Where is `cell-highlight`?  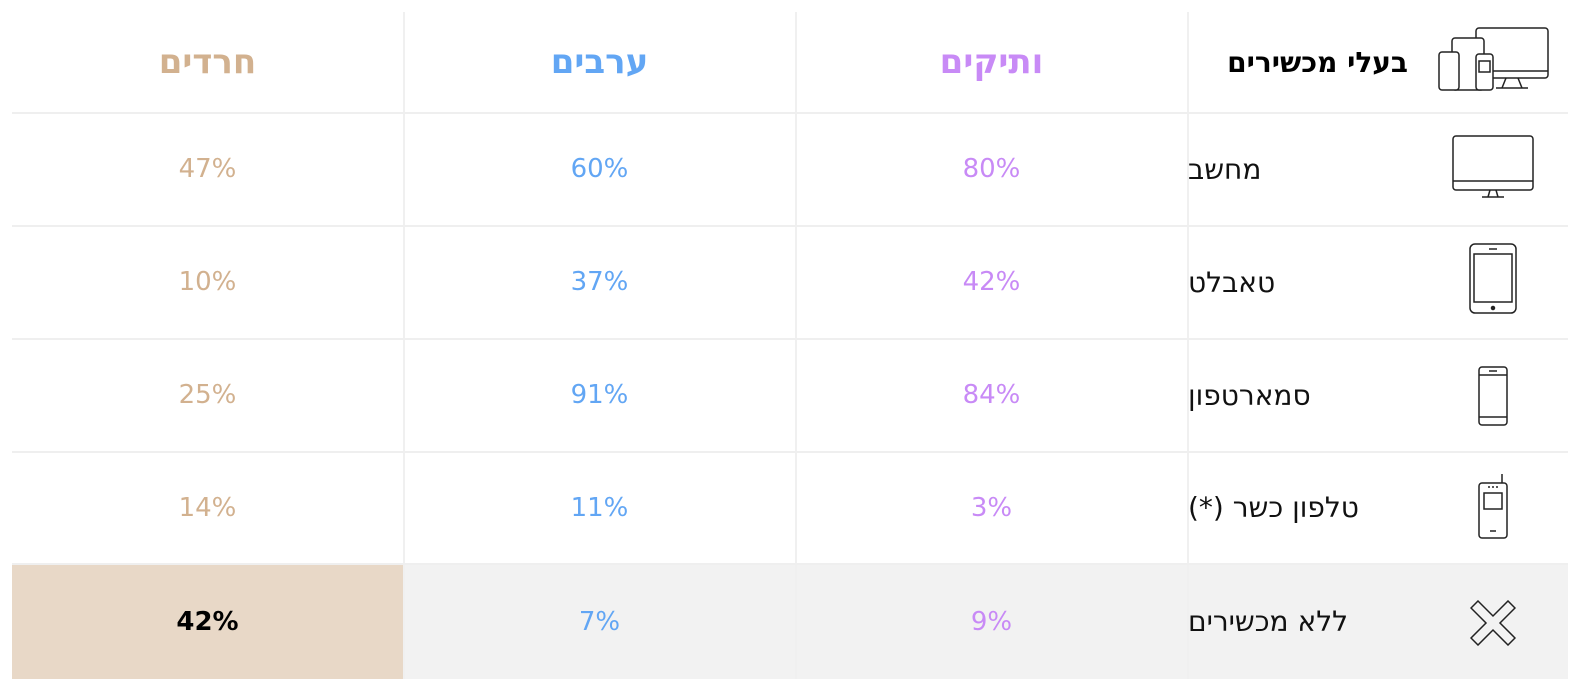 cell-highlight is located at coordinates (207, 621).